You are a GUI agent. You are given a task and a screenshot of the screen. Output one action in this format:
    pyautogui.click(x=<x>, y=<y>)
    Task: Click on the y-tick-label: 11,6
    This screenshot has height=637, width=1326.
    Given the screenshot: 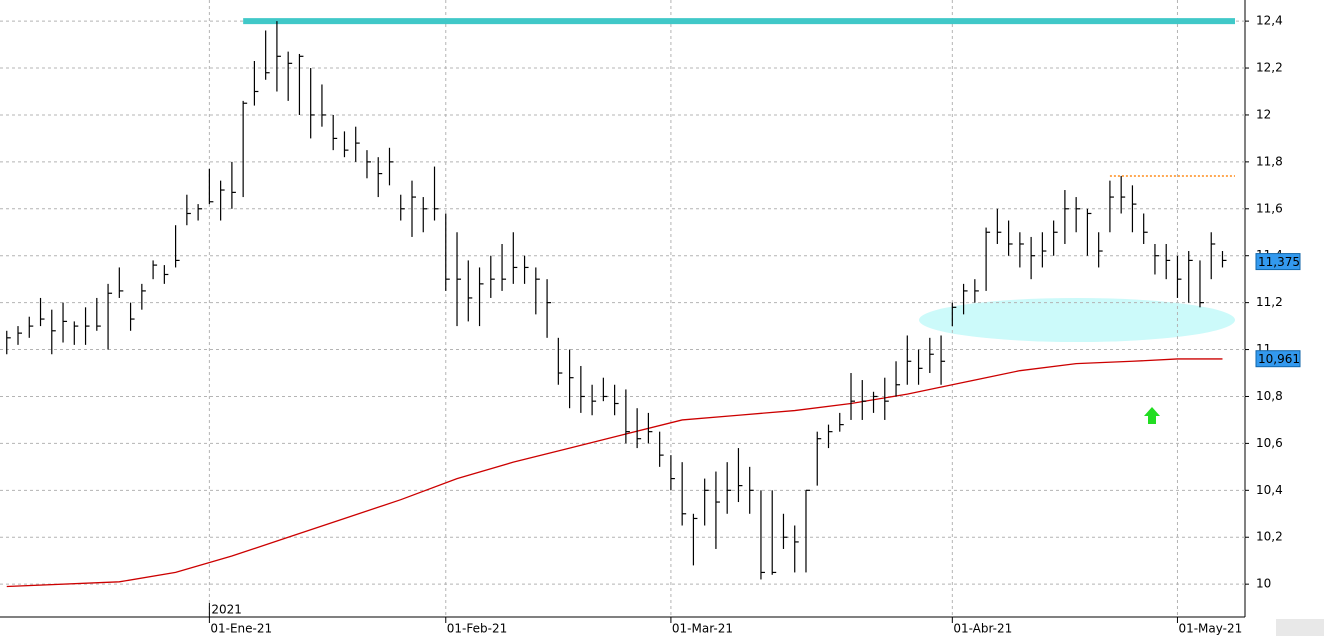 What is the action you would take?
    pyautogui.click(x=1269, y=208)
    